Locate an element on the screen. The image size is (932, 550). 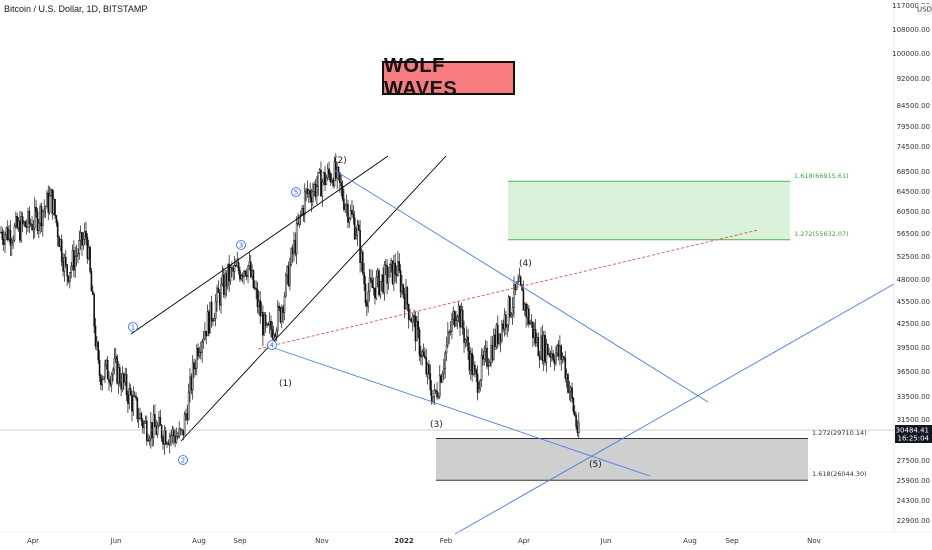
price-tick-label: 45500.00 is located at coordinates (913, 302).